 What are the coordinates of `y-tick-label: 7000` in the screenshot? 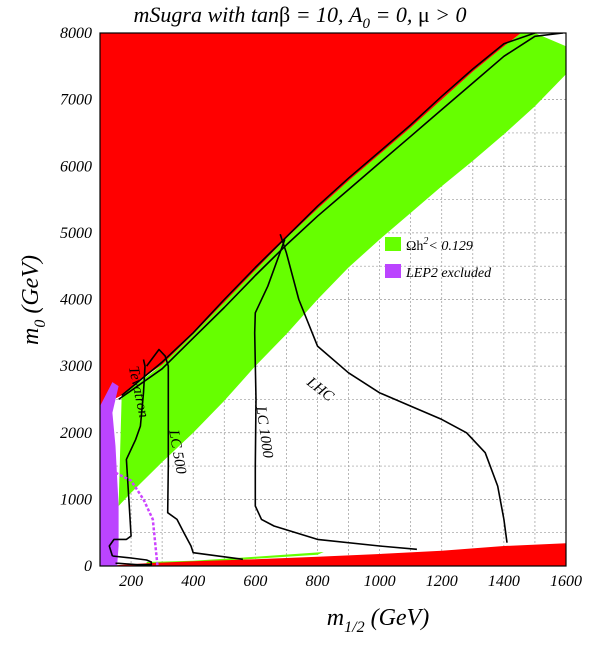 It's located at (76, 100).